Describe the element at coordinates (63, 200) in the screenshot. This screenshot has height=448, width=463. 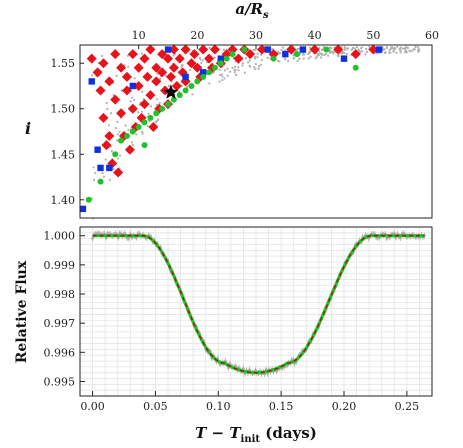
I see `top-y-tick-label: 1.40` at that location.